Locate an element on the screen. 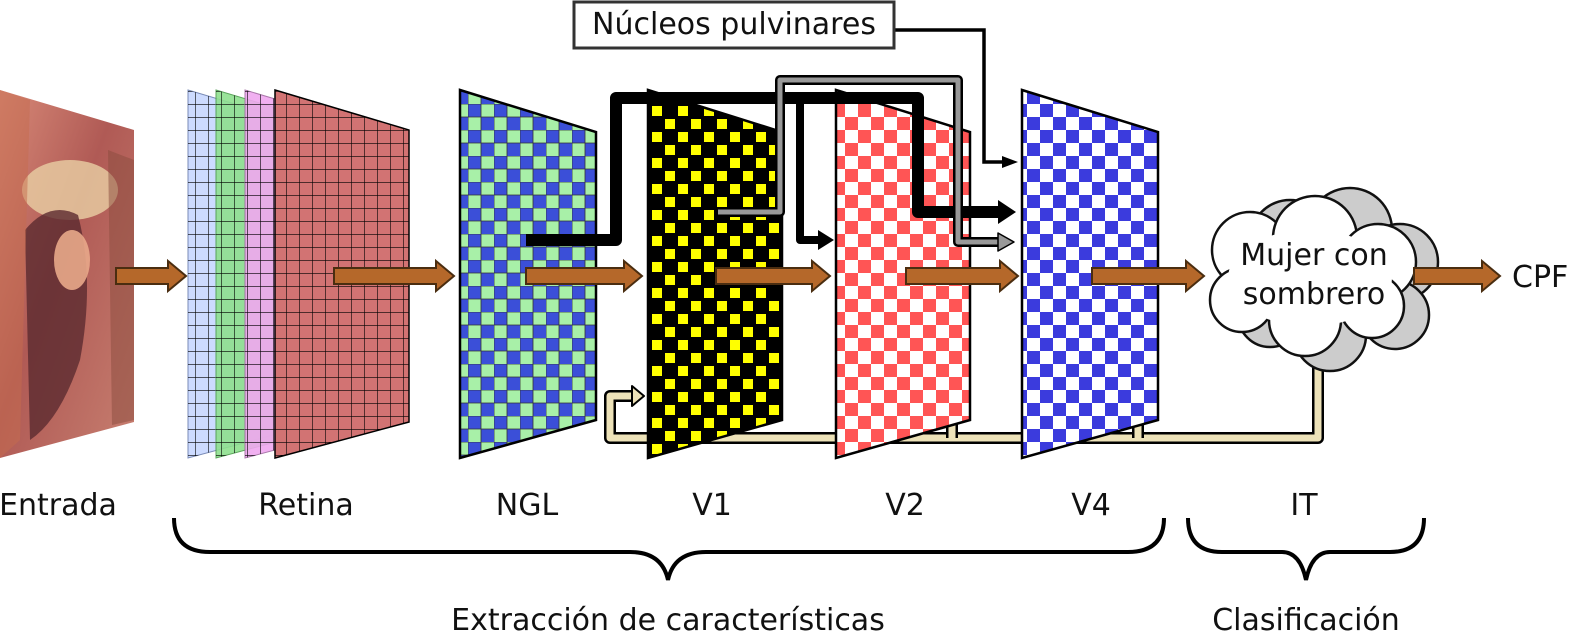  pulvinar-box: Núcleos pulvinares is located at coordinates (734, 25).